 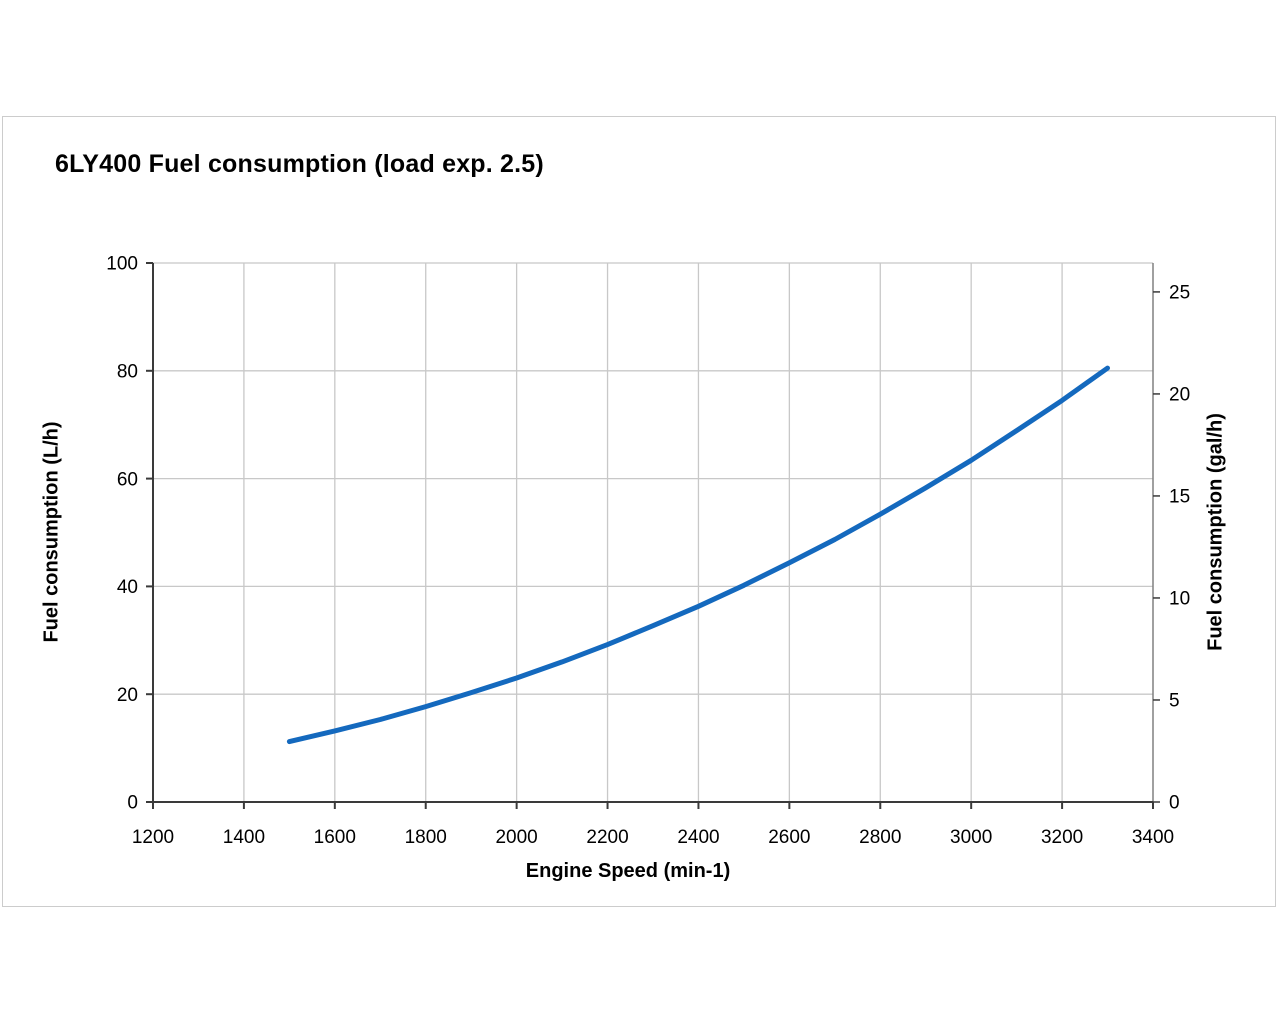 What do you see at coordinates (122, 264) in the screenshot?
I see `y-left-tick-label-100: 100` at bounding box center [122, 264].